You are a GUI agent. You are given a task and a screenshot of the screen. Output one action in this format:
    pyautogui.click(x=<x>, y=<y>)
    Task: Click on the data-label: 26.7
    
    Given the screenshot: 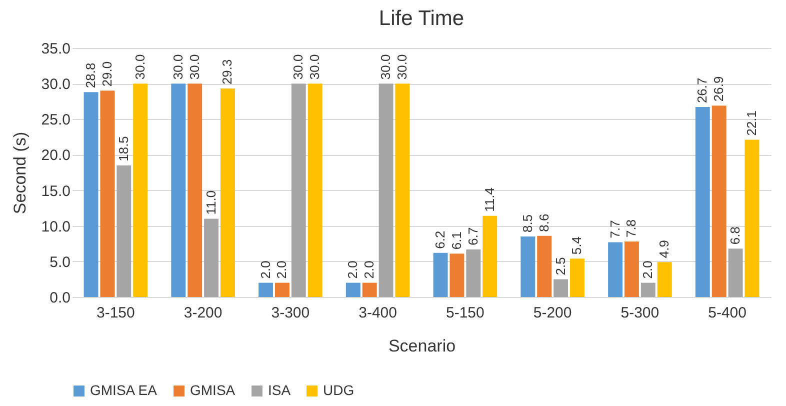 What is the action you would take?
    pyautogui.click(x=702, y=91)
    